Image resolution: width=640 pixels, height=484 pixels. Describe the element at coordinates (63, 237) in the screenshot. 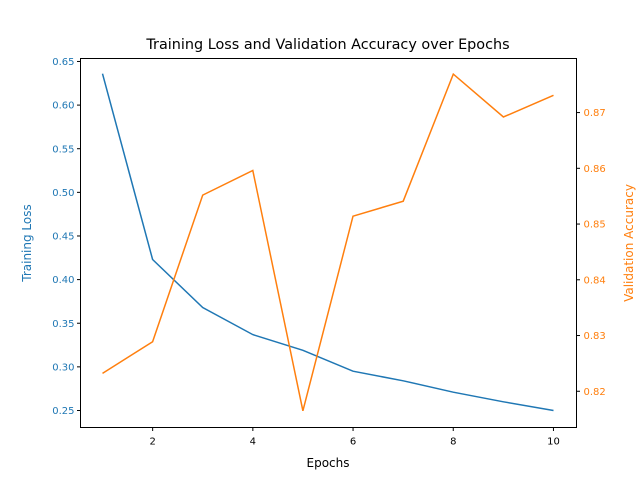

I see `y-tick-label-left: 0.45` at that location.